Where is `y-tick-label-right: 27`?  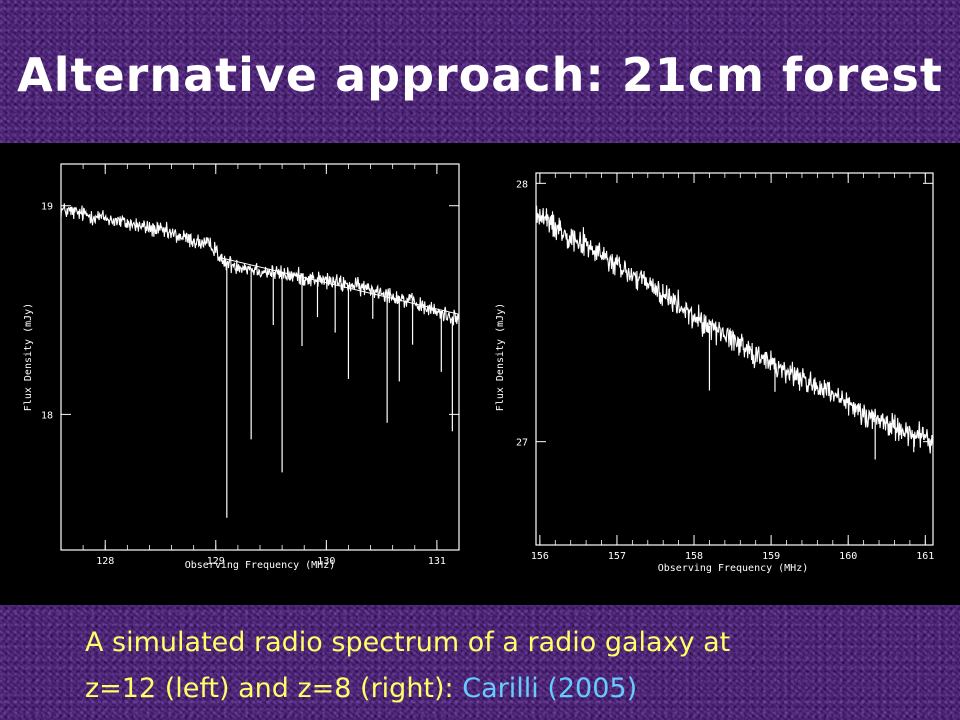 y-tick-label-right: 27 is located at coordinates (522, 443).